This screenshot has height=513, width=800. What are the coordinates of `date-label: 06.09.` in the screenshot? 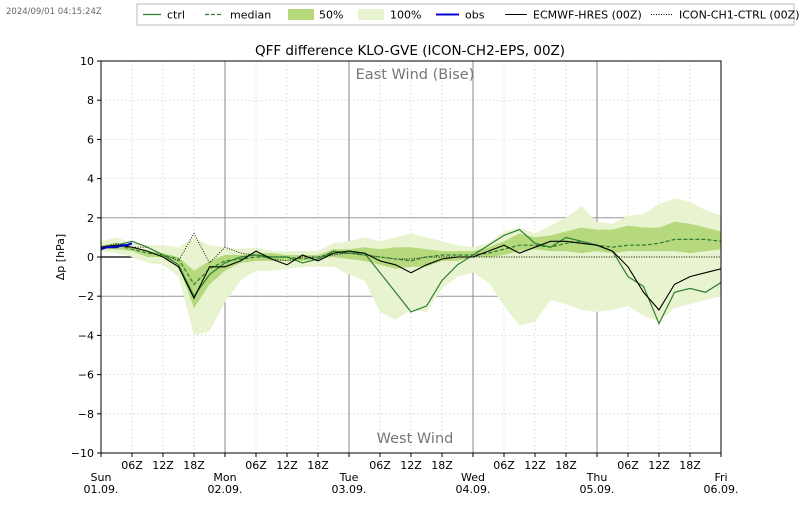 It's located at (721, 489).